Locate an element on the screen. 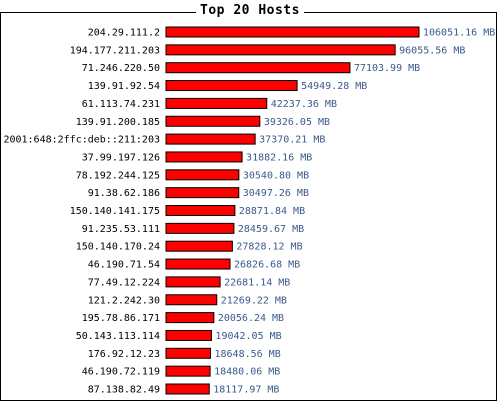  value-label: 54949.28 MB is located at coordinates (334, 86).